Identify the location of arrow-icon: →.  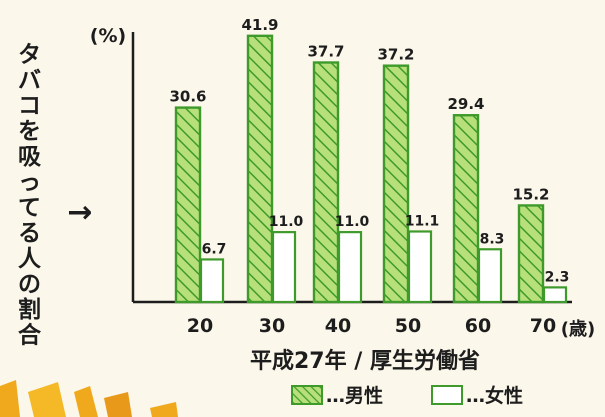
(79, 212).